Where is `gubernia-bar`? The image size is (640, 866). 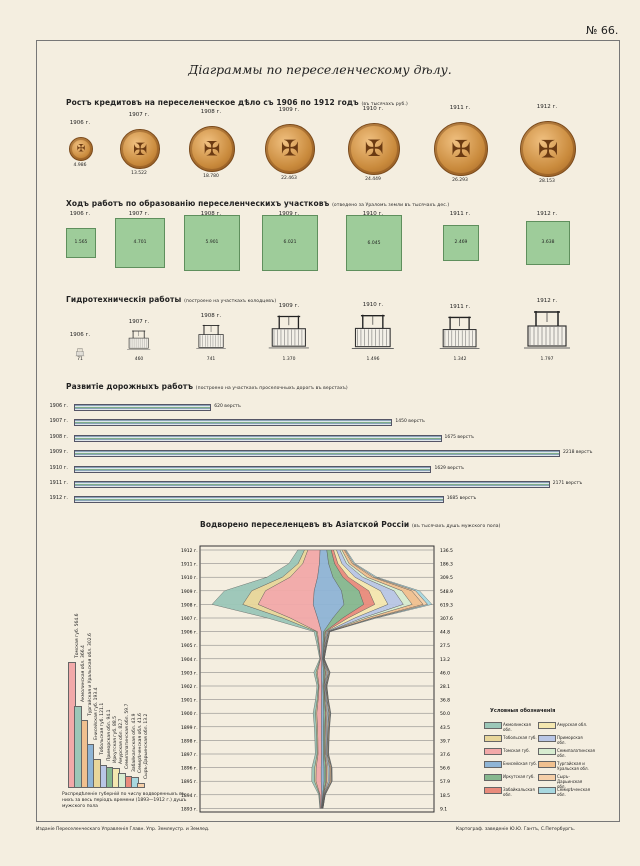
gubernia-bar is located at coordinates (135, 782).